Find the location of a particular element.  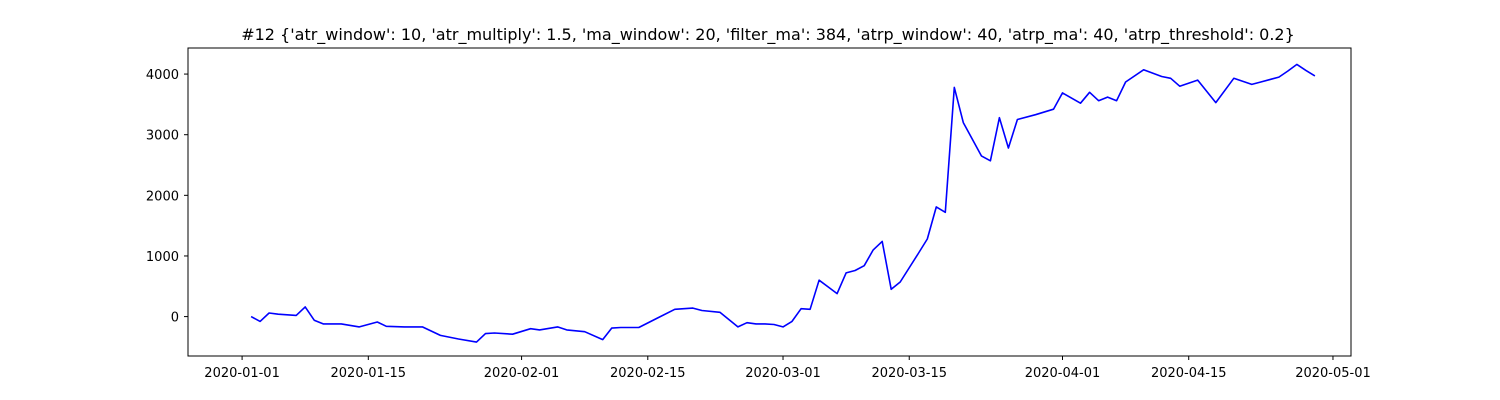

x-tick-label: 2020-05-01 is located at coordinates (1333, 373).